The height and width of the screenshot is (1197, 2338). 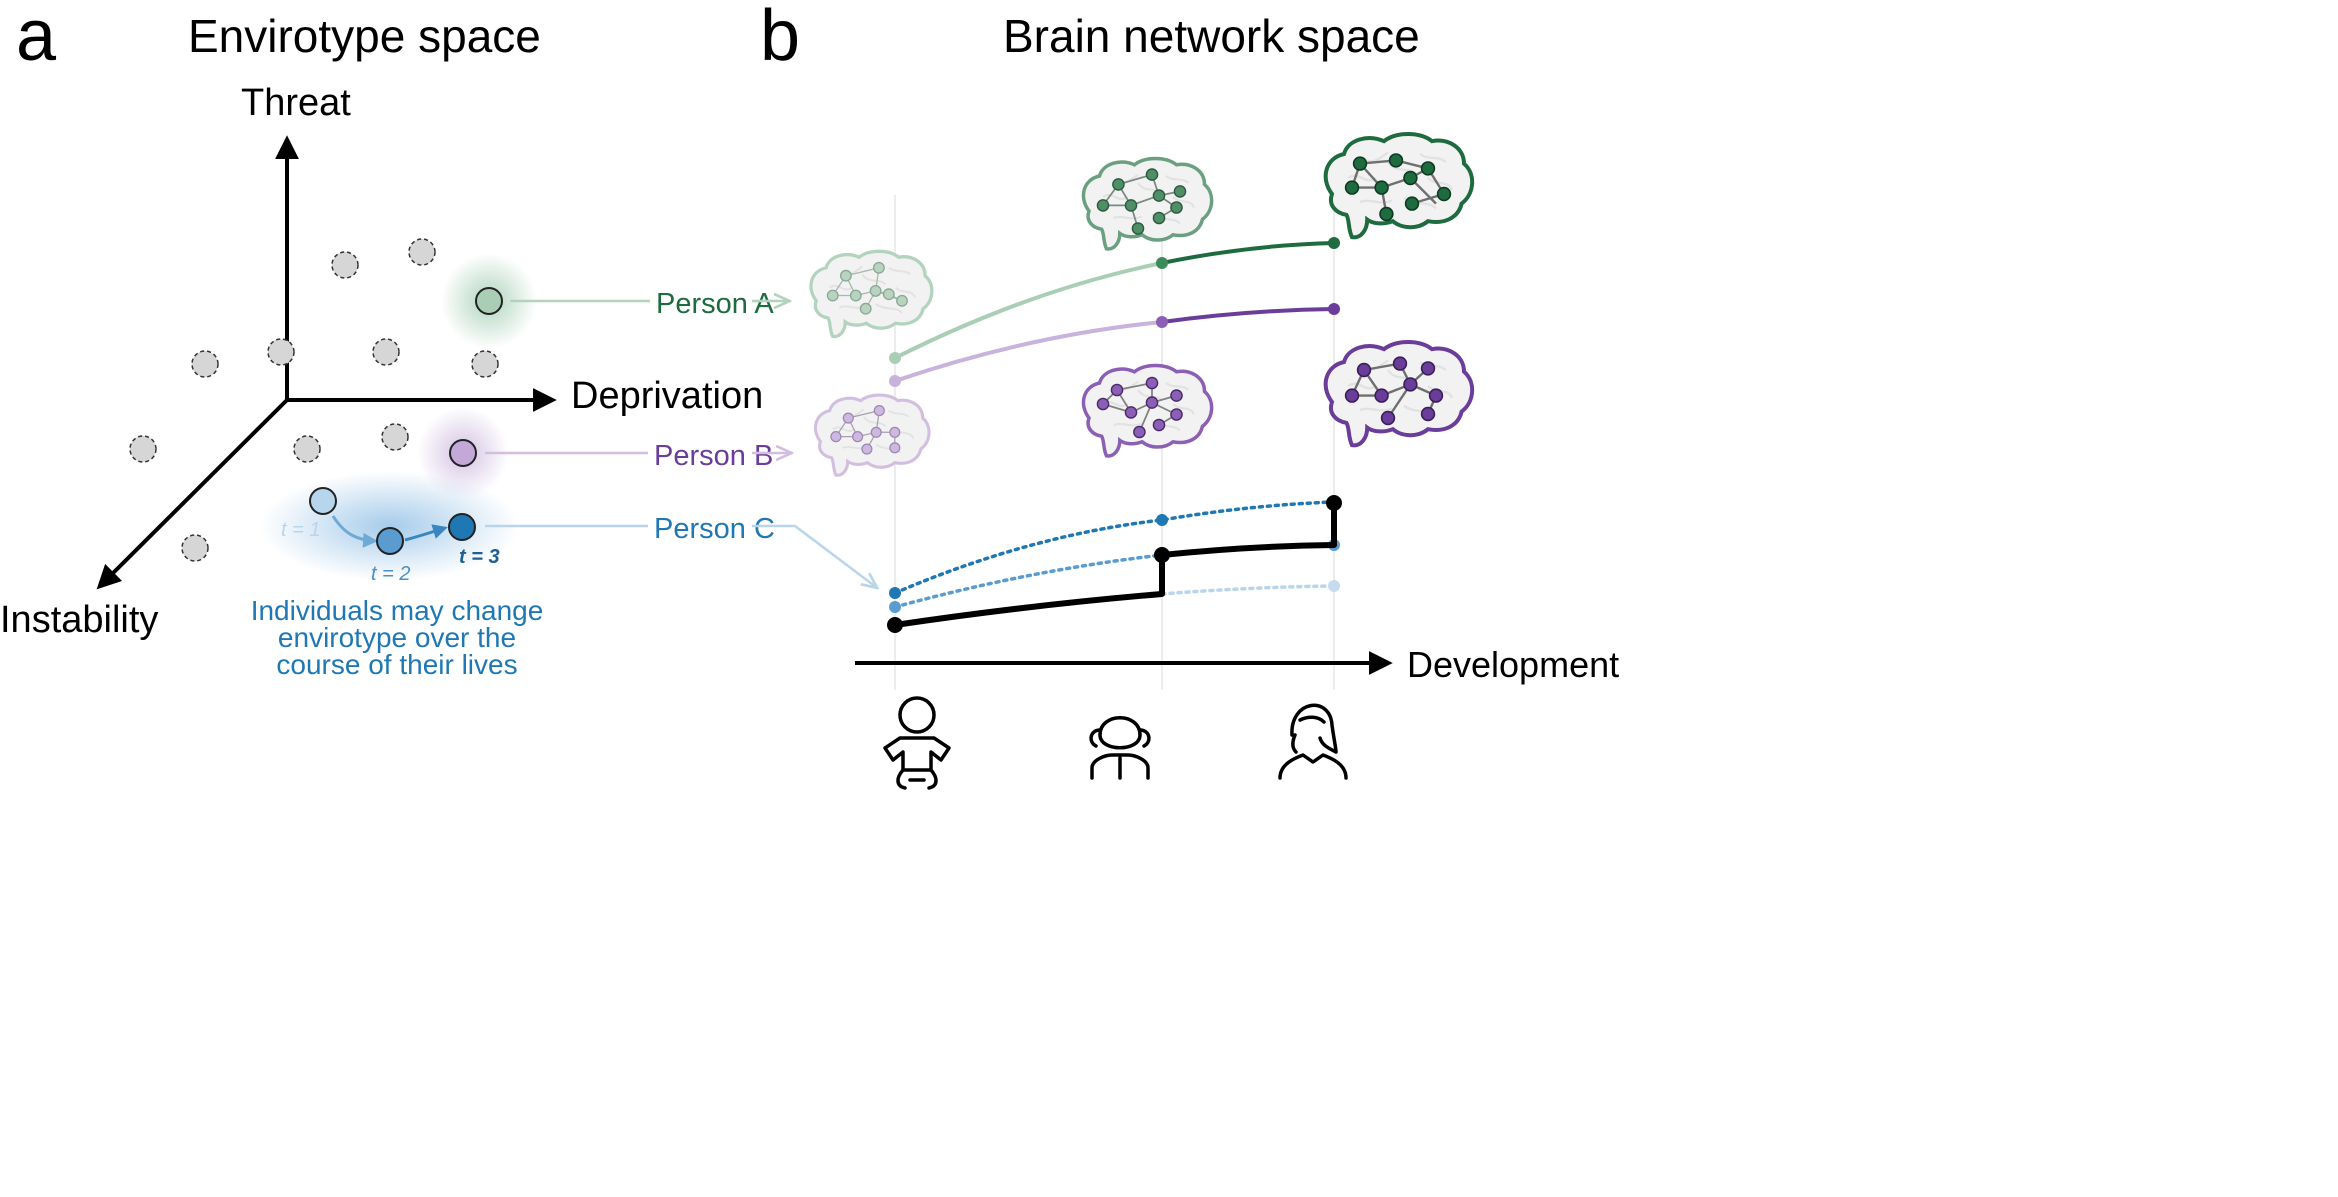 What do you see at coordinates (489, 301) in the screenshot?
I see `person-a-point` at bounding box center [489, 301].